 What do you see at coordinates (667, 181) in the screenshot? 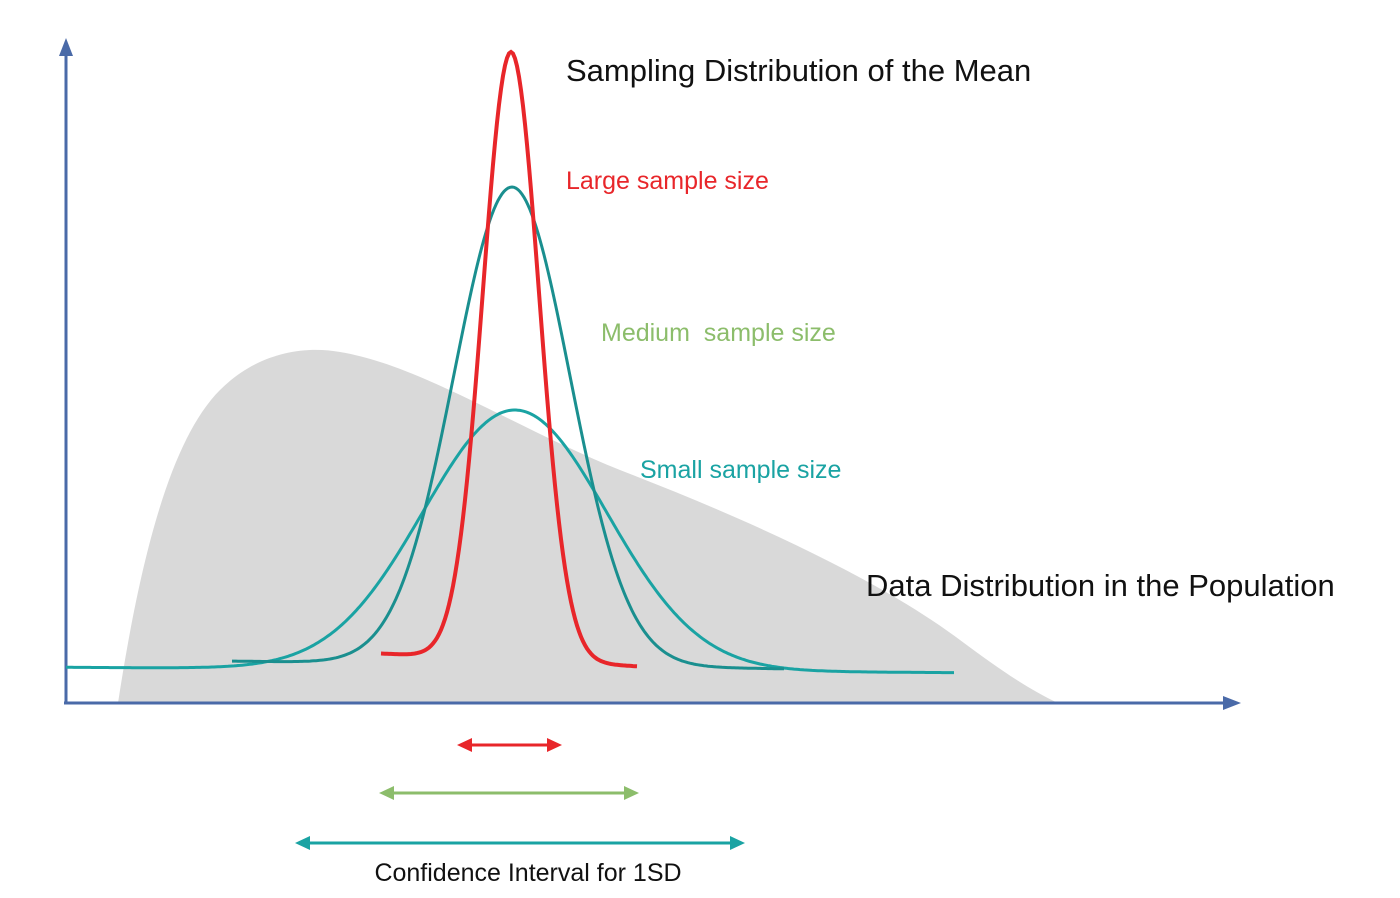
I see `large-sample-label: Large sample size` at bounding box center [667, 181].